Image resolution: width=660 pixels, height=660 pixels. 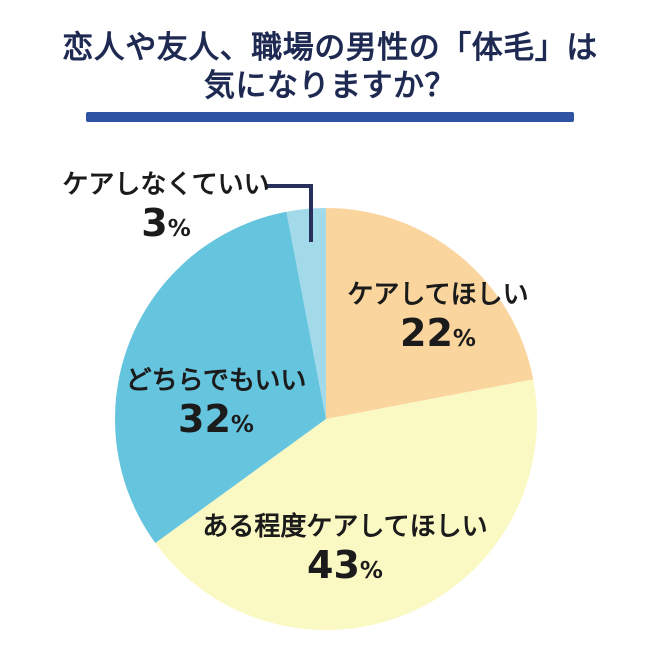 I want to click on pie-label-text: ある程度ケアしてほしい, so click(x=345, y=526).